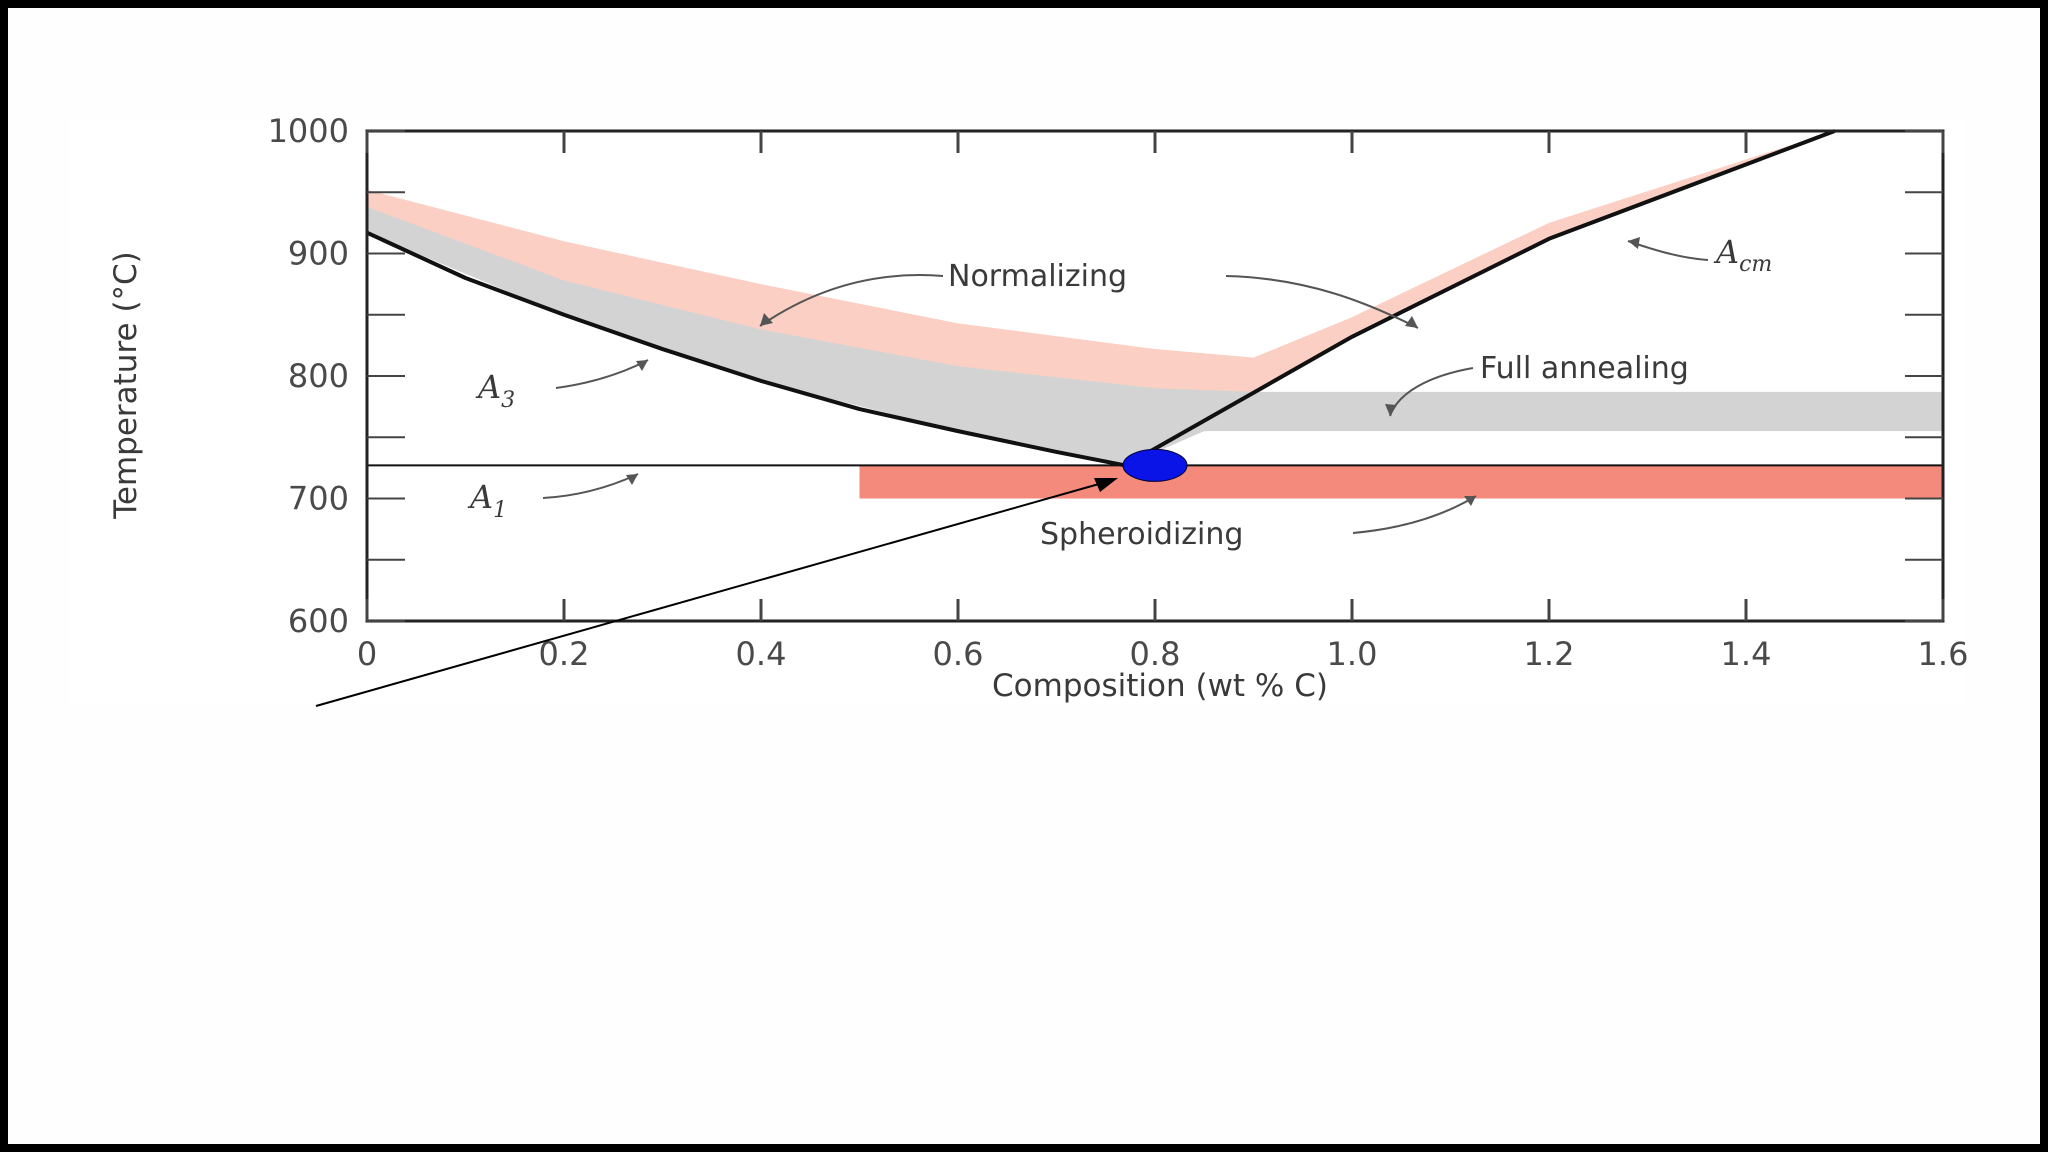 This screenshot has height=1152, width=2048. I want to click on x-tick-label: 0.8, so click(1155, 654).